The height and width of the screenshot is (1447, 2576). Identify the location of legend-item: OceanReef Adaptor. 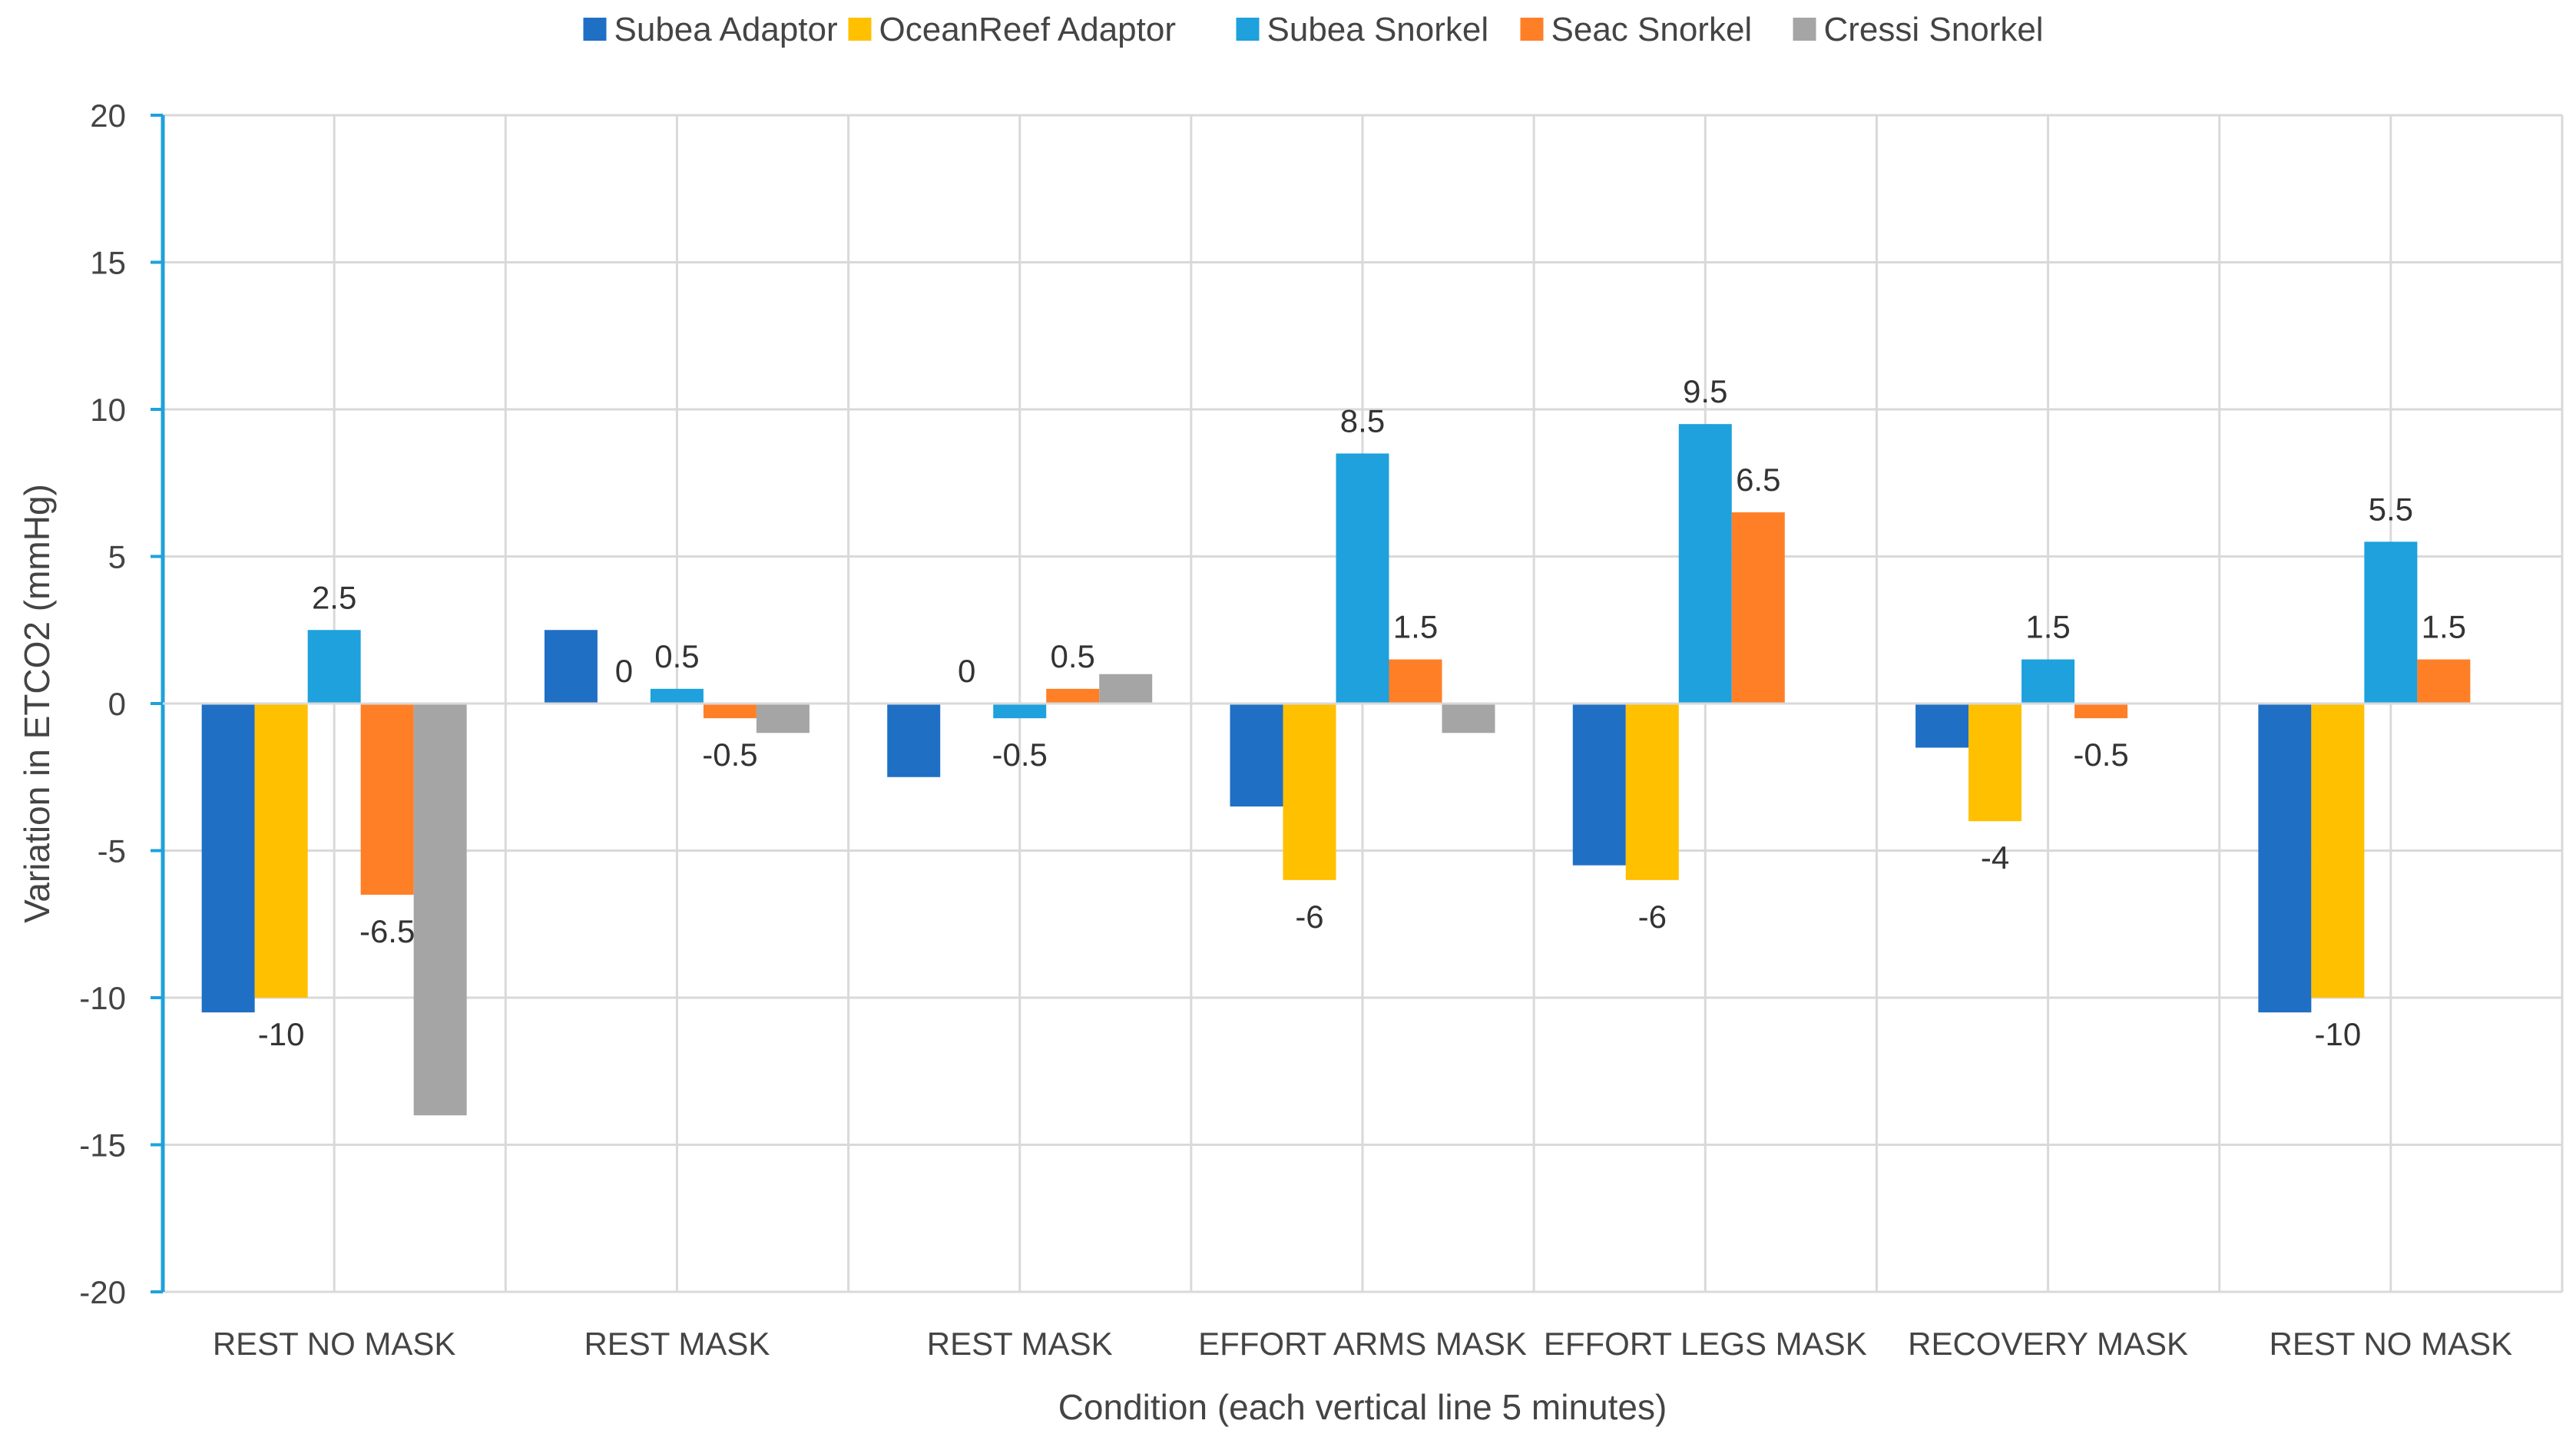
(1012, 29).